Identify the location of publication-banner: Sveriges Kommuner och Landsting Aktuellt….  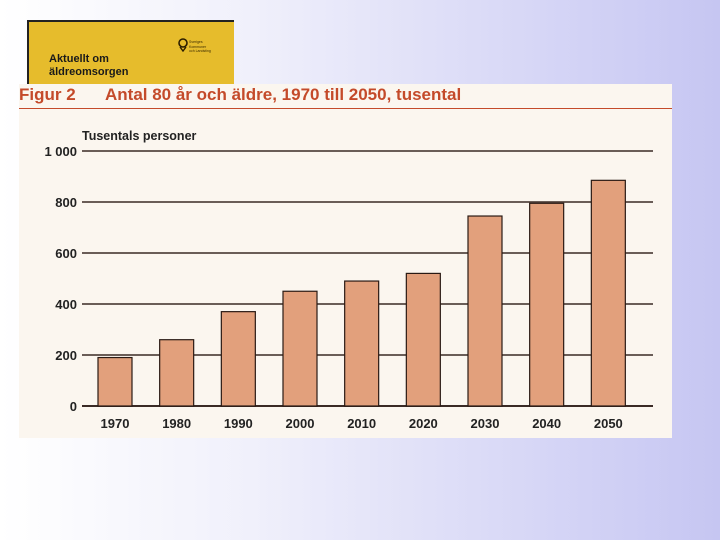
(130, 52).